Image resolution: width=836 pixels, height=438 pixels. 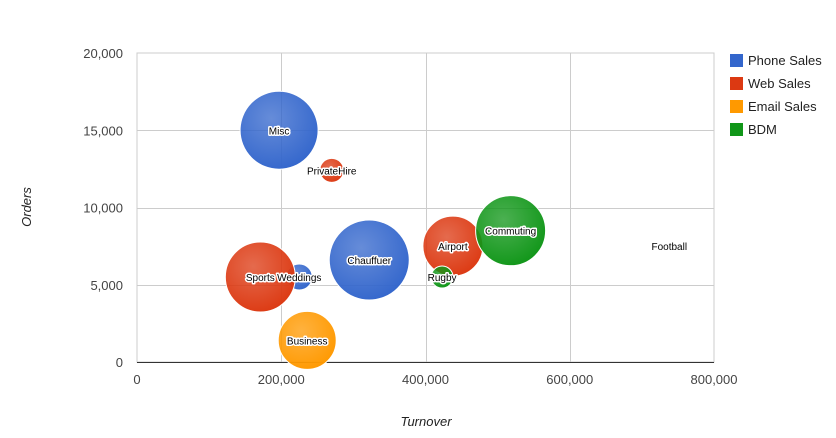 What do you see at coordinates (119, 362) in the screenshot?
I see `y-tick-label: 0` at bounding box center [119, 362].